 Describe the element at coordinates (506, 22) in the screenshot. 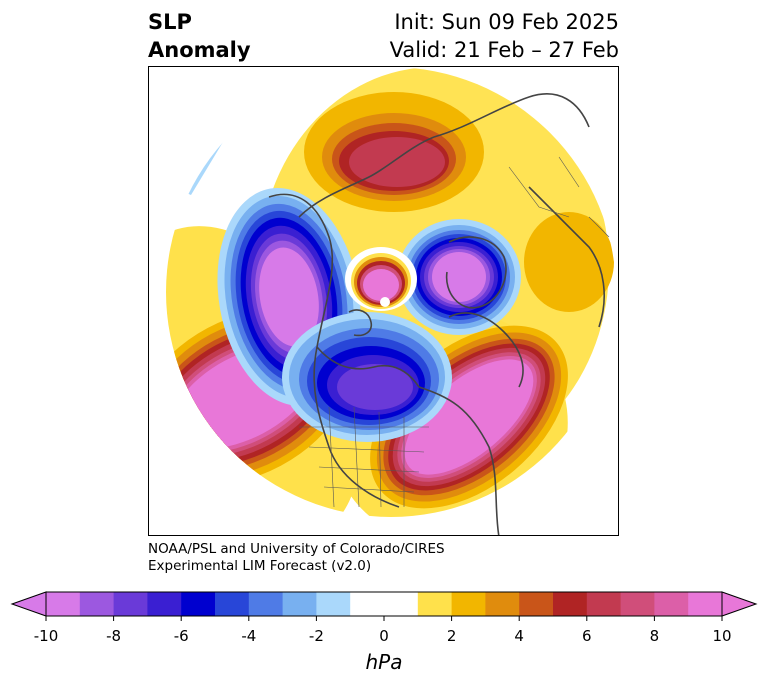

I see `init-date: Init: Sun 09 Feb 2025` at that location.